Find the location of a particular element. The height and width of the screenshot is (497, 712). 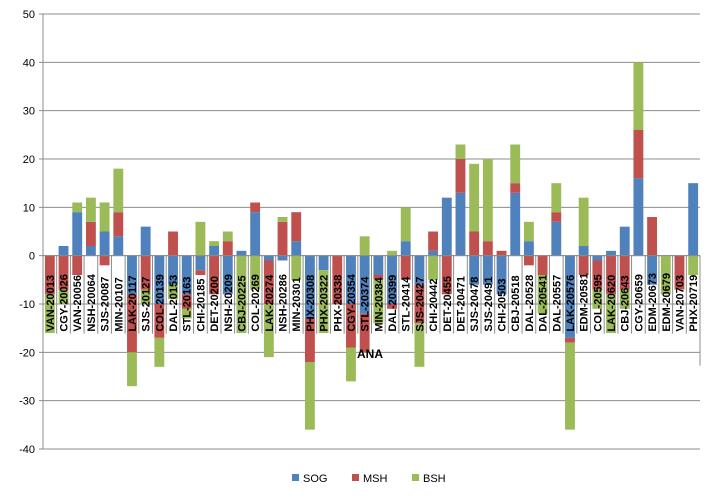

category-label: SJS-20491 is located at coordinates (489, 304).